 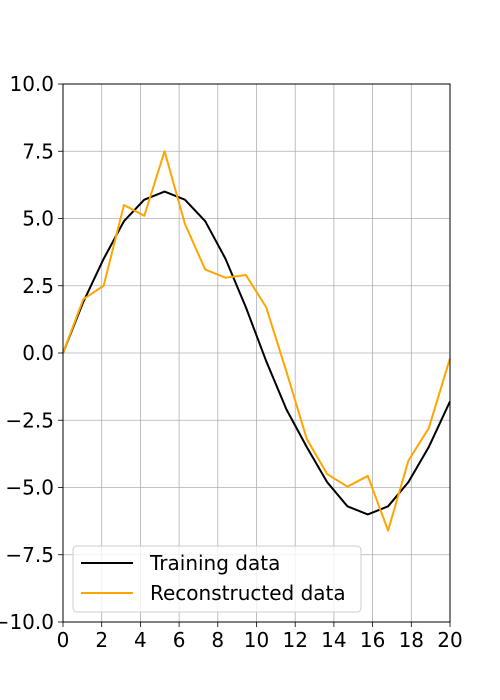 I want to click on y-tick-label: −5.0, so click(x=29, y=488).